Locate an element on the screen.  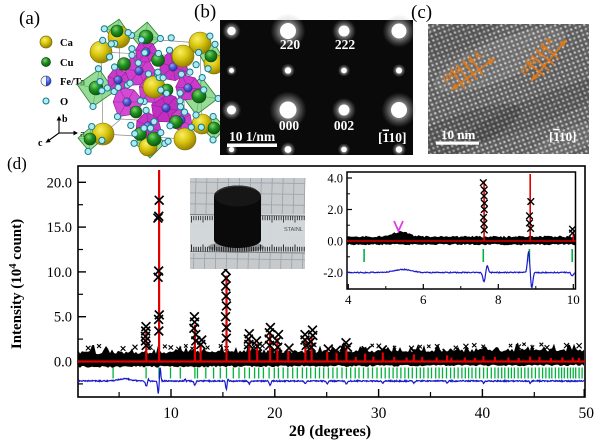
svg-text: Cu is located at coordinates (67, 63).